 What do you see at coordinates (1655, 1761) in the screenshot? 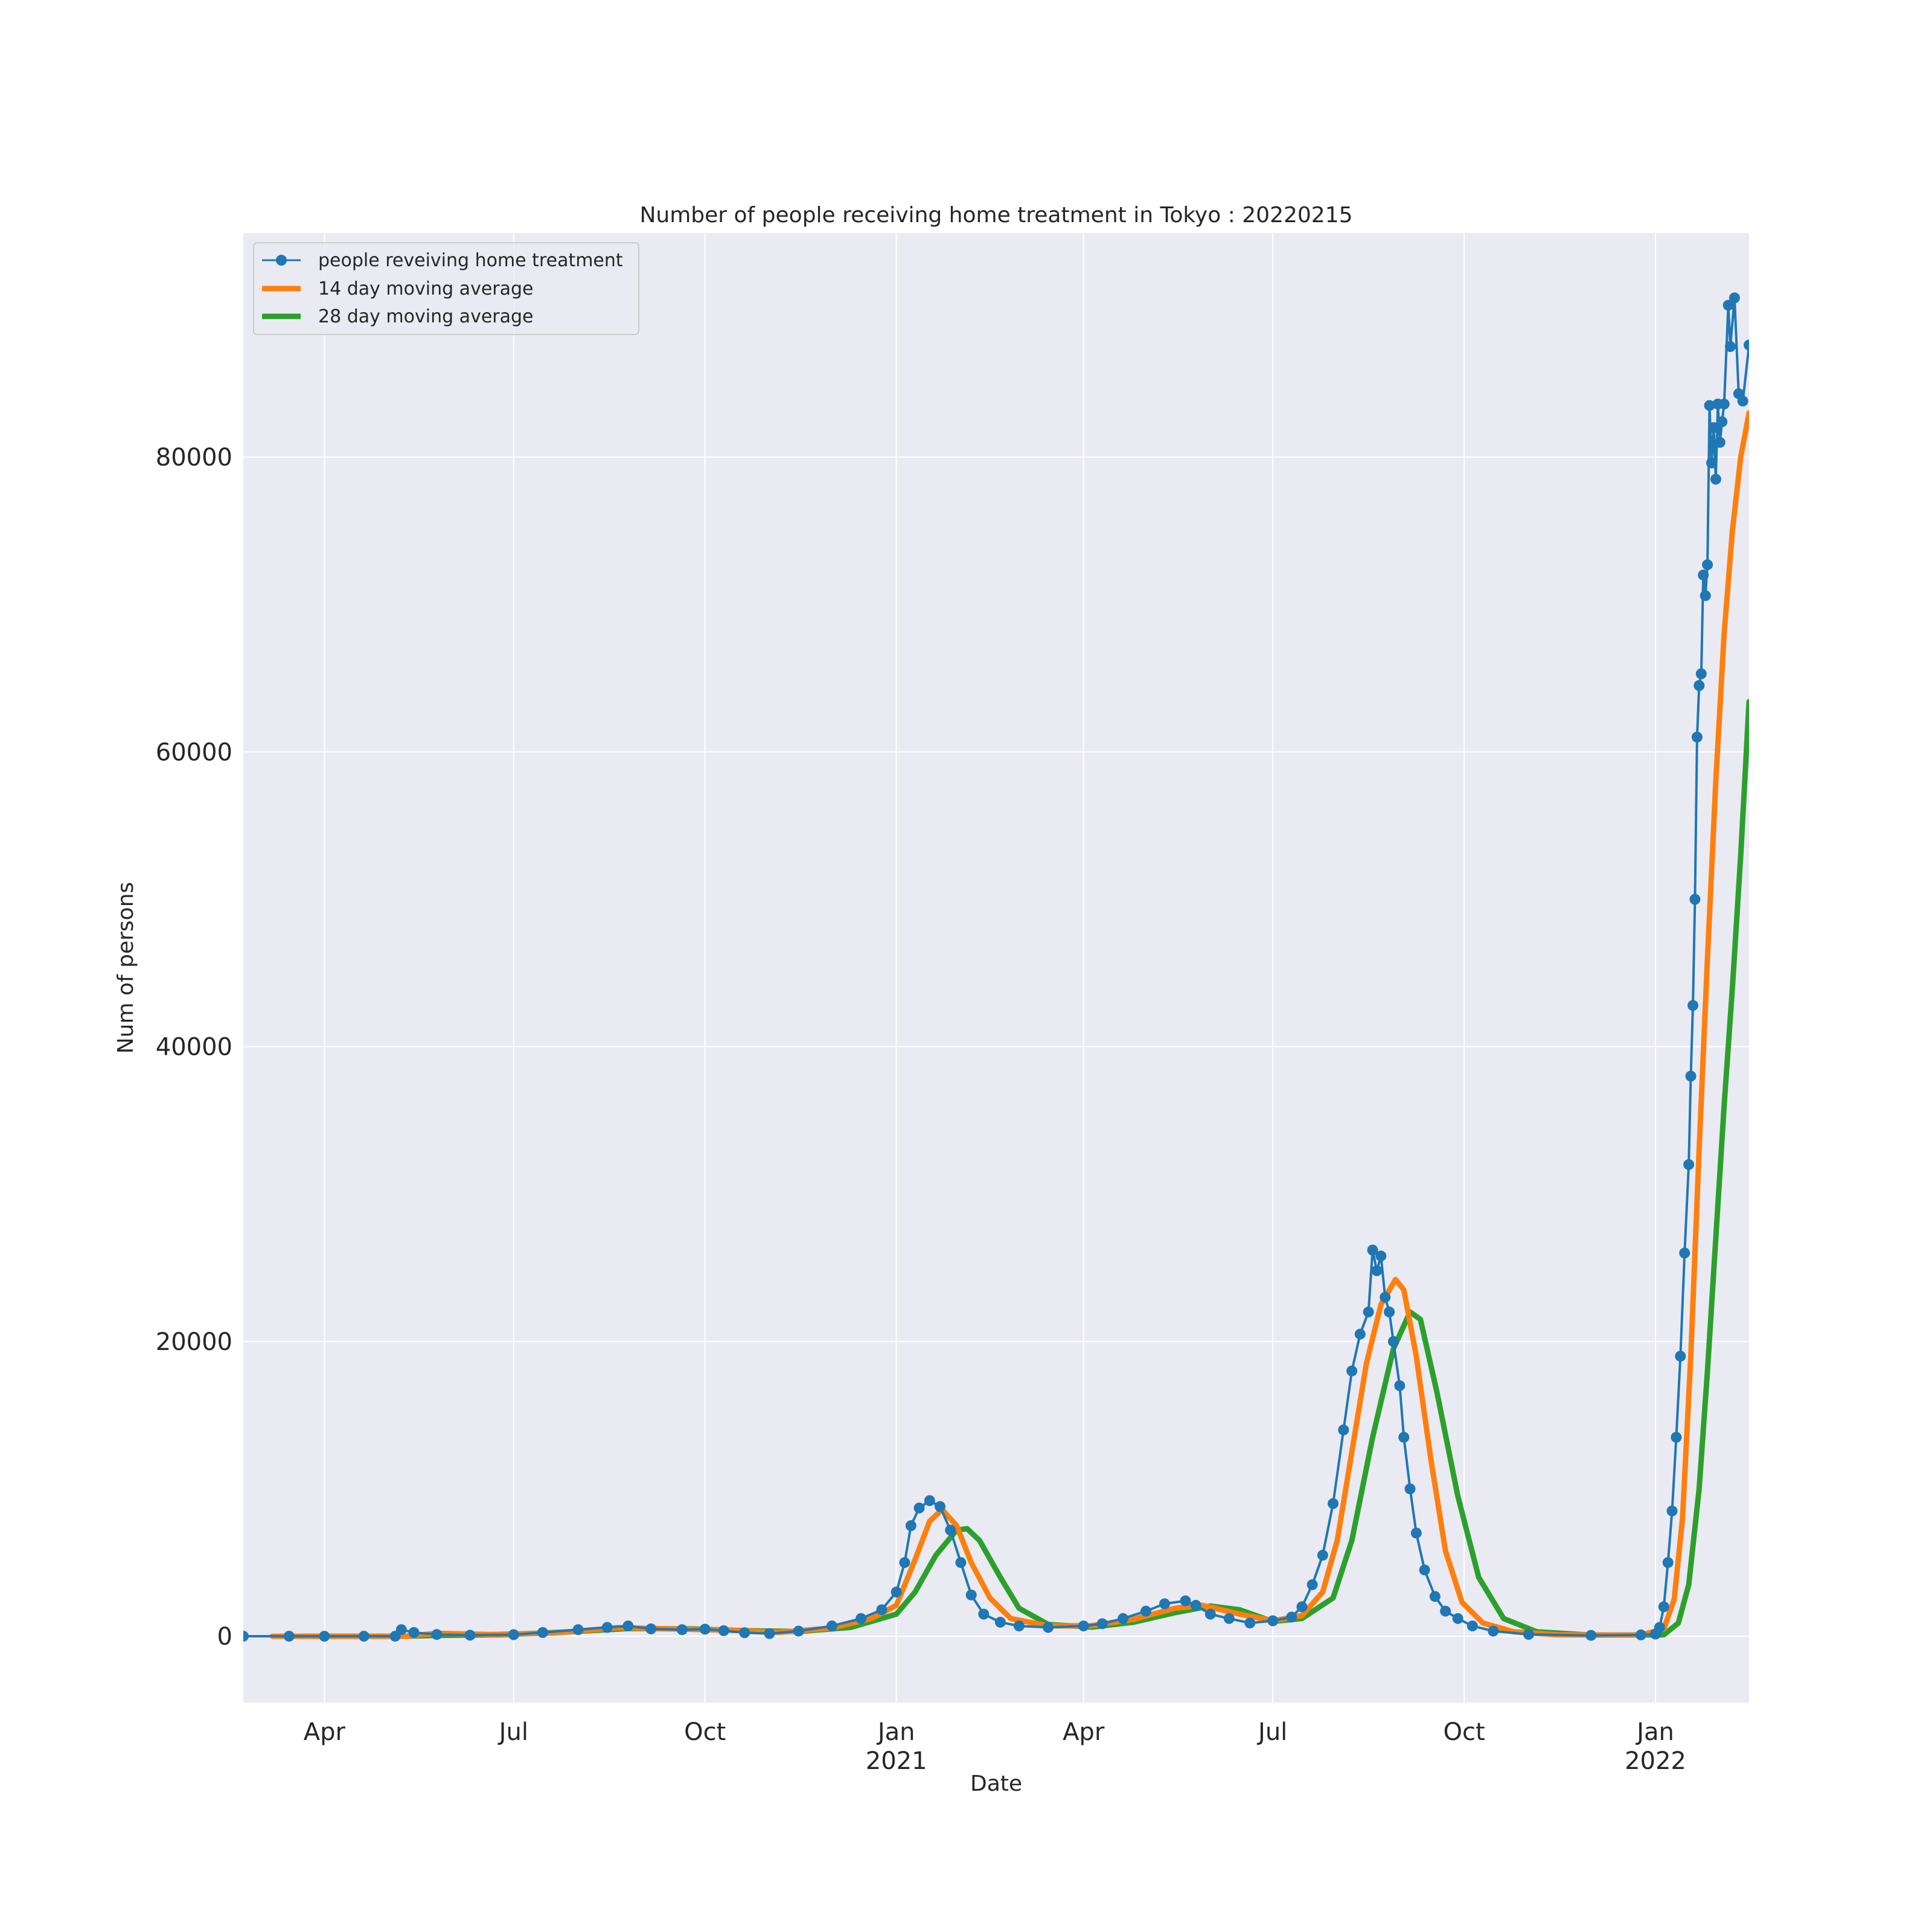
I see `x-tick-year-label: 2022` at bounding box center [1655, 1761].